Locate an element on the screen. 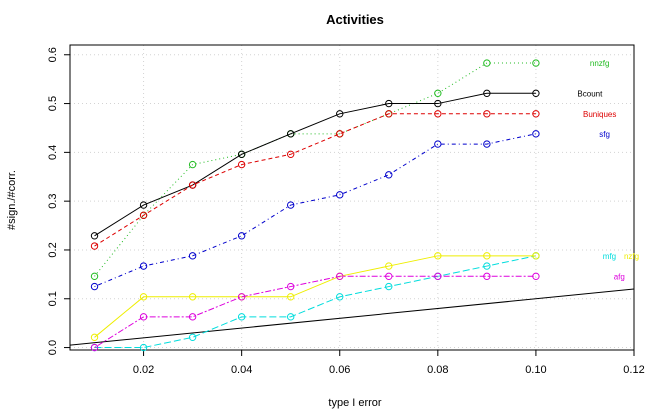 This screenshot has width=649, height=412. y-tick-label: 0.6 is located at coordinates (53, 54).